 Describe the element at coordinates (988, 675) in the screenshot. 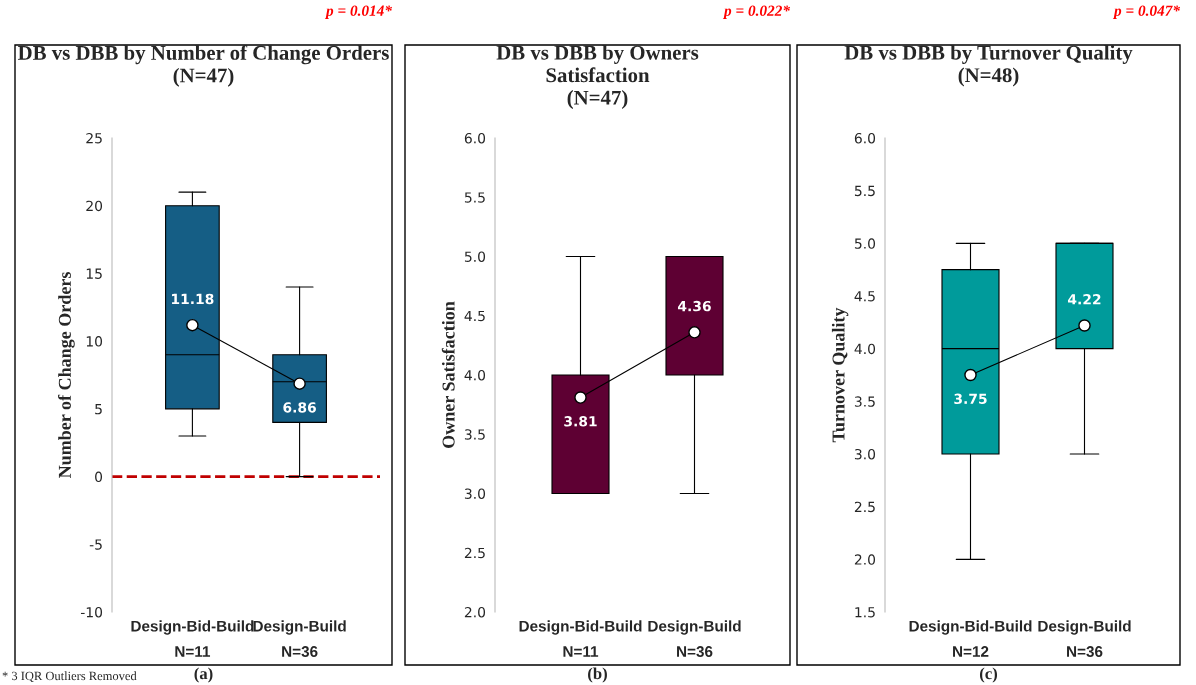

I see `text: (c)` at that location.